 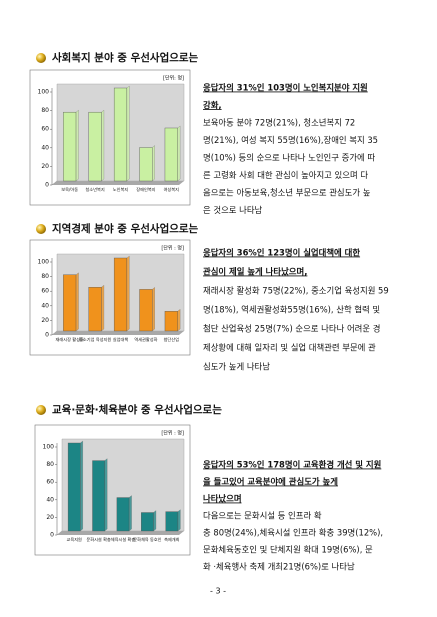 I want to click on highlight-line: 을 들고있어 교육분야에 관심도가 높게, so click(x=270, y=482).